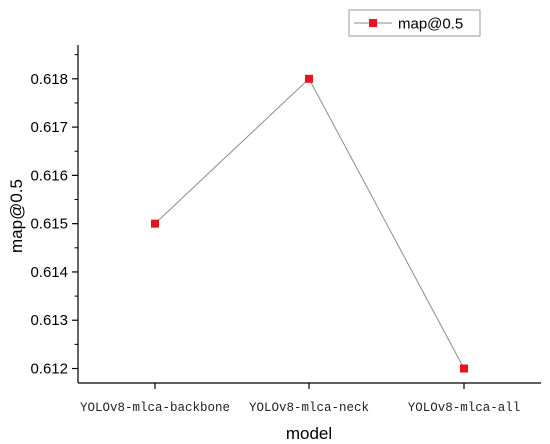  I want to click on x-tick-label: YOLOv8-mlca-all, so click(464, 408).